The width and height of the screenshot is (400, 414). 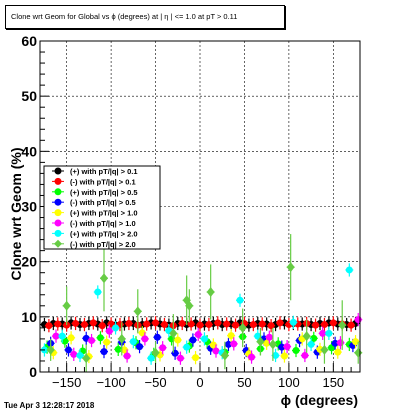 What do you see at coordinates (244, 382) in the screenshot?
I see `x-tick-label: 50` at bounding box center [244, 382].